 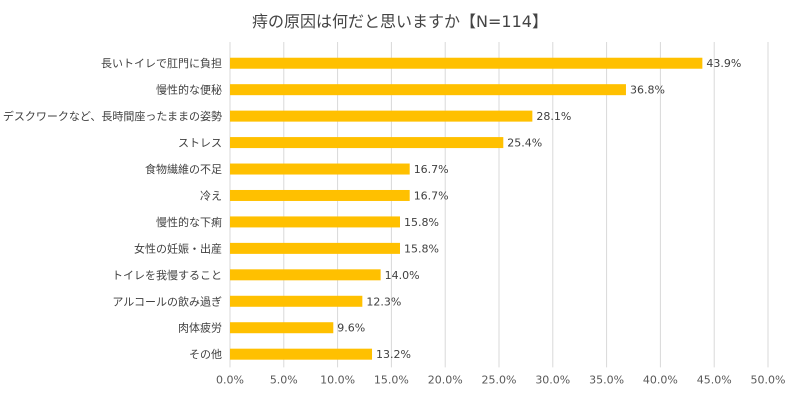 What do you see at coordinates (553, 116) in the screenshot?
I see `data-label: 28.1%` at bounding box center [553, 116].